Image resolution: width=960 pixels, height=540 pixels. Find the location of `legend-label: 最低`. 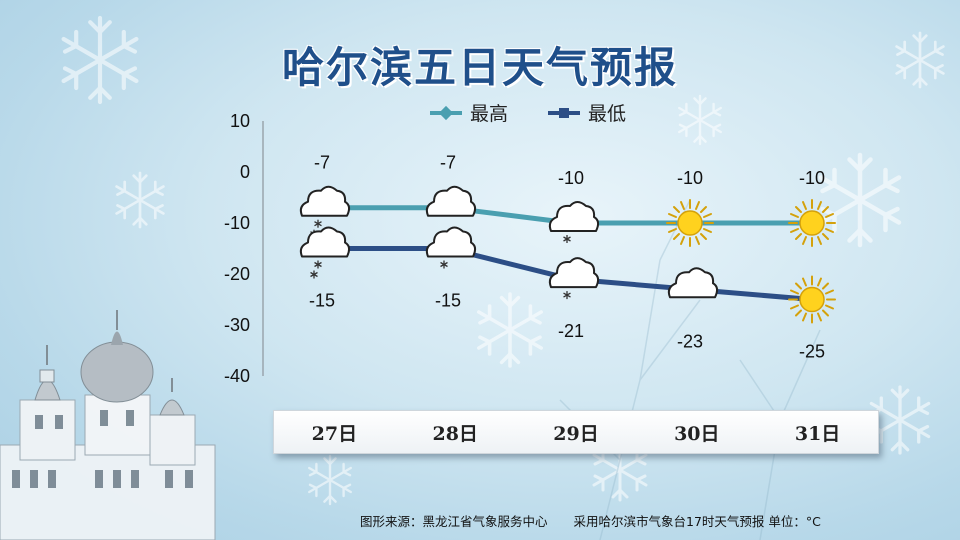

legend-label: 最低 is located at coordinates (607, 114).